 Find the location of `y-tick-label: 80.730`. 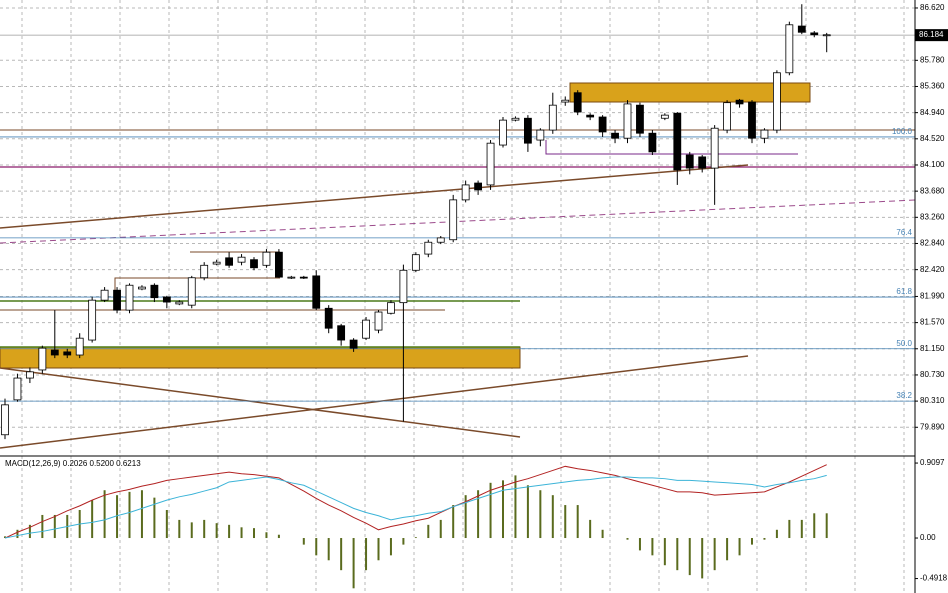

y-tick-label: 80.730 is located at coordinates (932, 374).